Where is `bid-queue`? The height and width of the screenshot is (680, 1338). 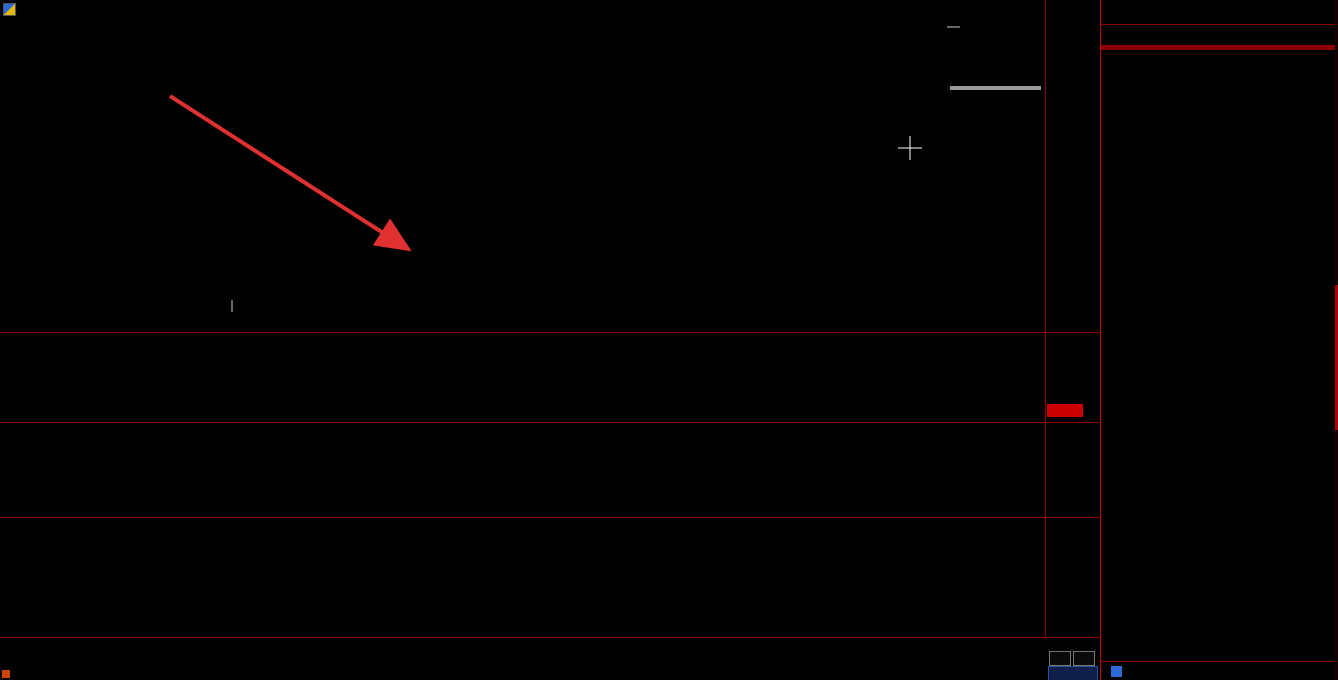
bid-queue is located at coordinates (1218, 47).